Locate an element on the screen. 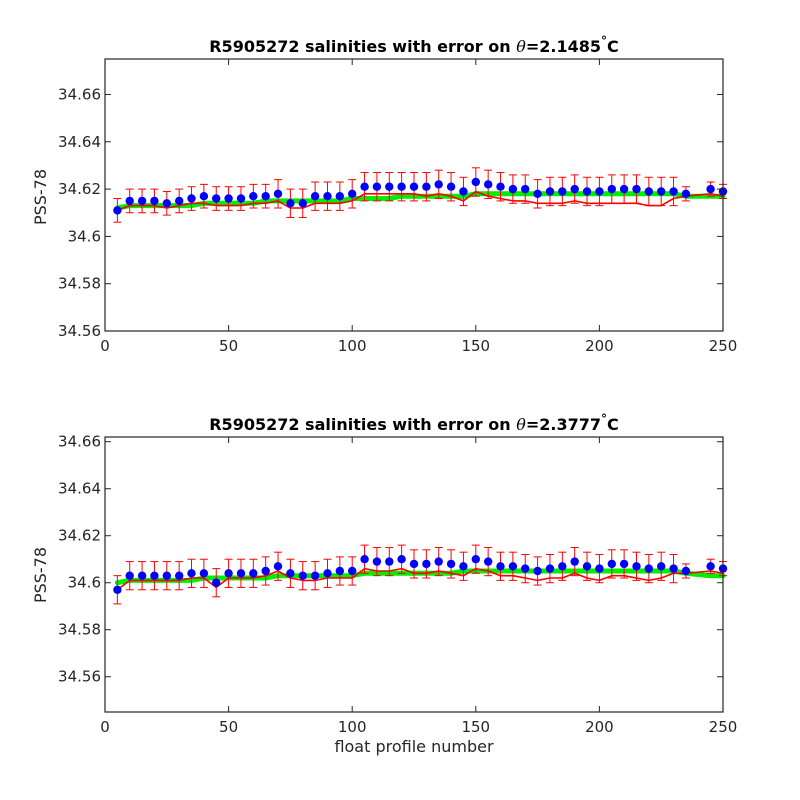  top-title-prefix: R5905272 salinities with error on is located at coordinates (362, 46).